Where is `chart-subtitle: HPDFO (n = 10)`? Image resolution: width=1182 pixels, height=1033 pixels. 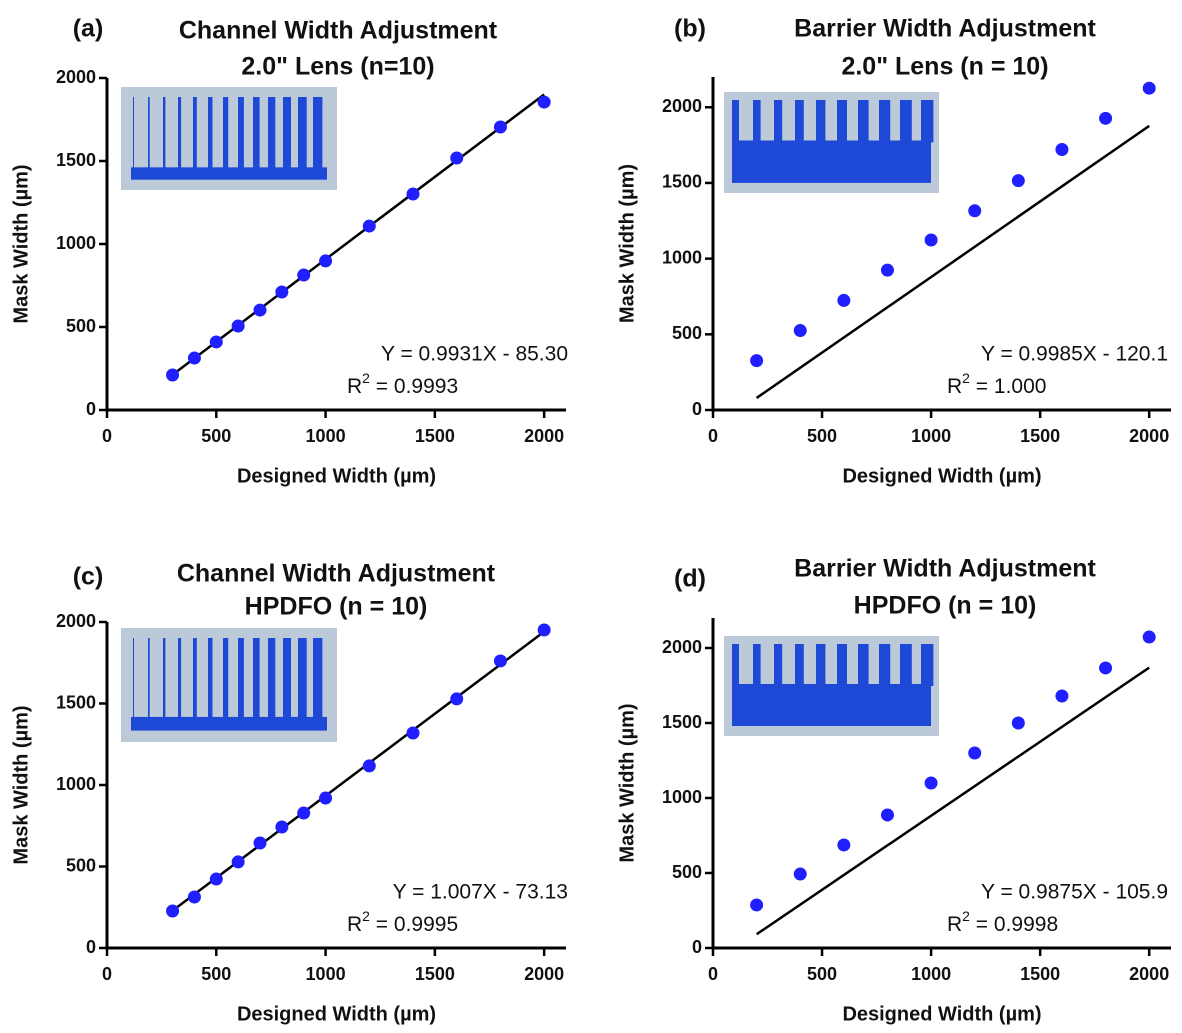
chart-subtitle: HPDFO (n = 10) is located at coordinates (336, 607).